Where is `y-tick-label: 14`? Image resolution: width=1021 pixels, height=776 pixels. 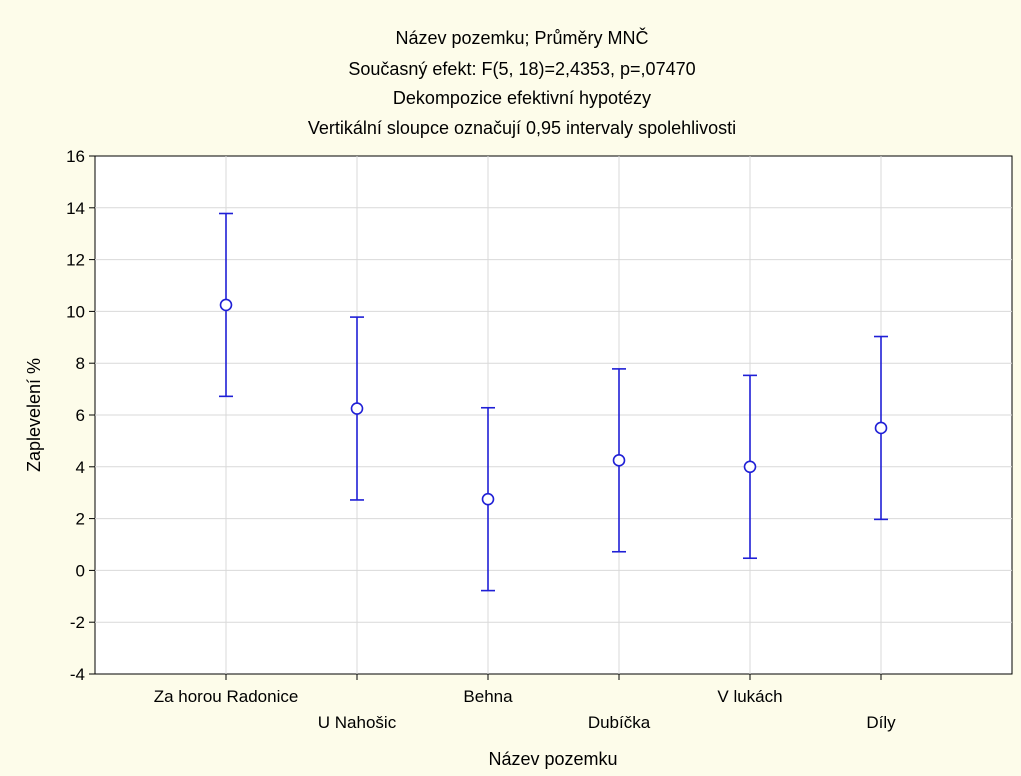 y-tick-label: 14 is located at coordinates (75, 208).